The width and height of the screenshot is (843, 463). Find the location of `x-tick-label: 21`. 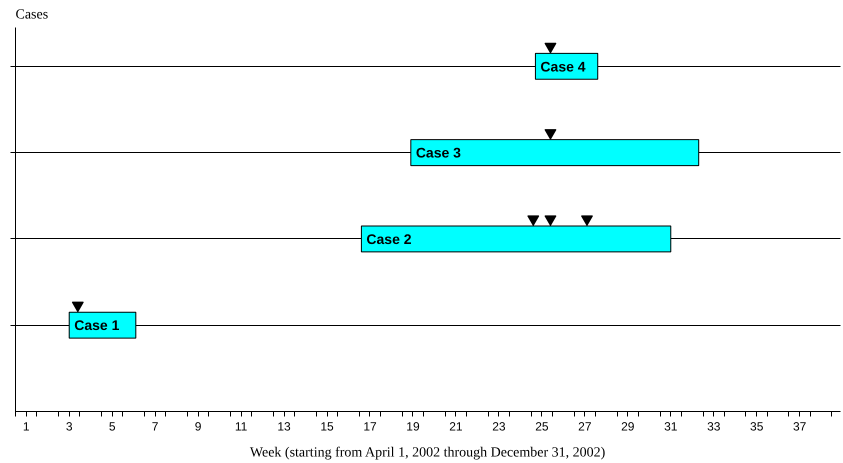

x-tick-label: 21 is located at coordinates (456, 427).